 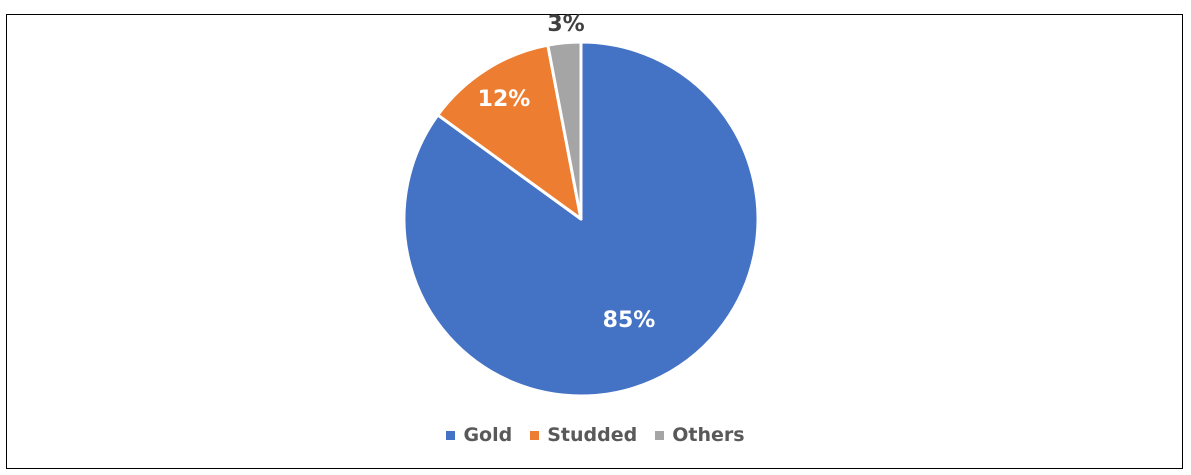 I want to click on legend-item-others: Others, so click(x=700, y=435).